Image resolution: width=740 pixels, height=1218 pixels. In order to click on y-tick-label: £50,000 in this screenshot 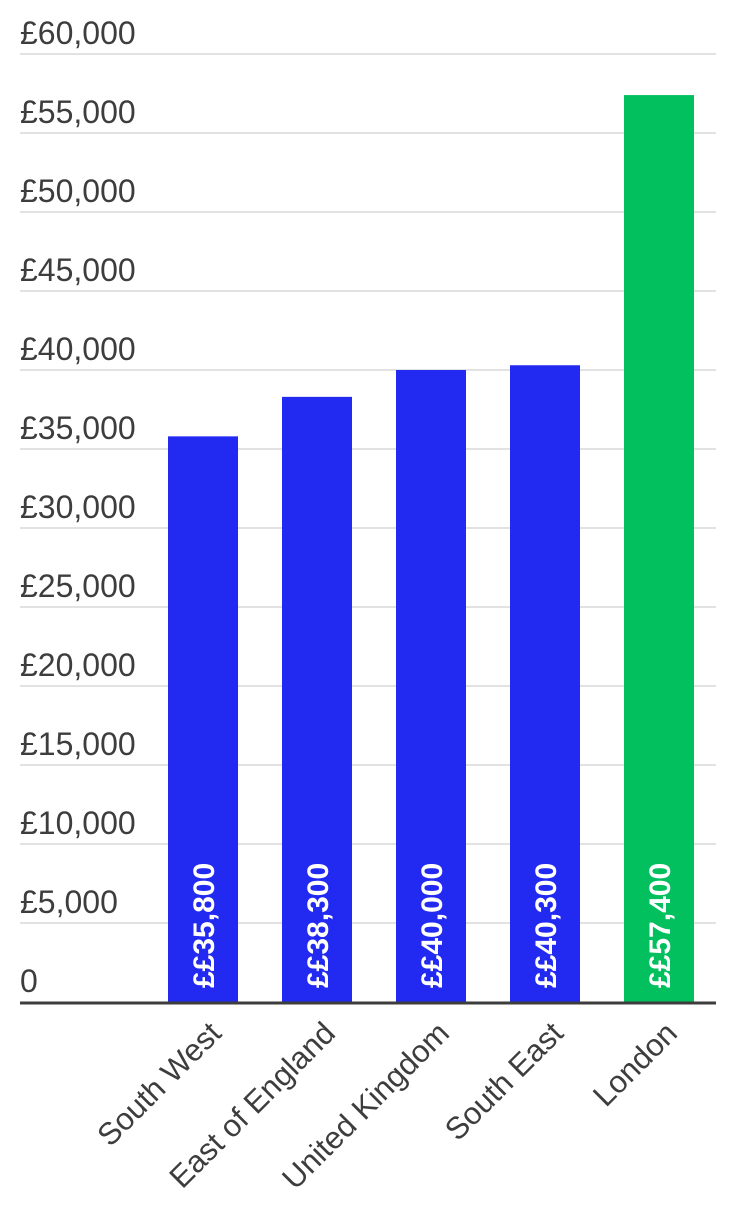, I will do `click(78, 191)`.